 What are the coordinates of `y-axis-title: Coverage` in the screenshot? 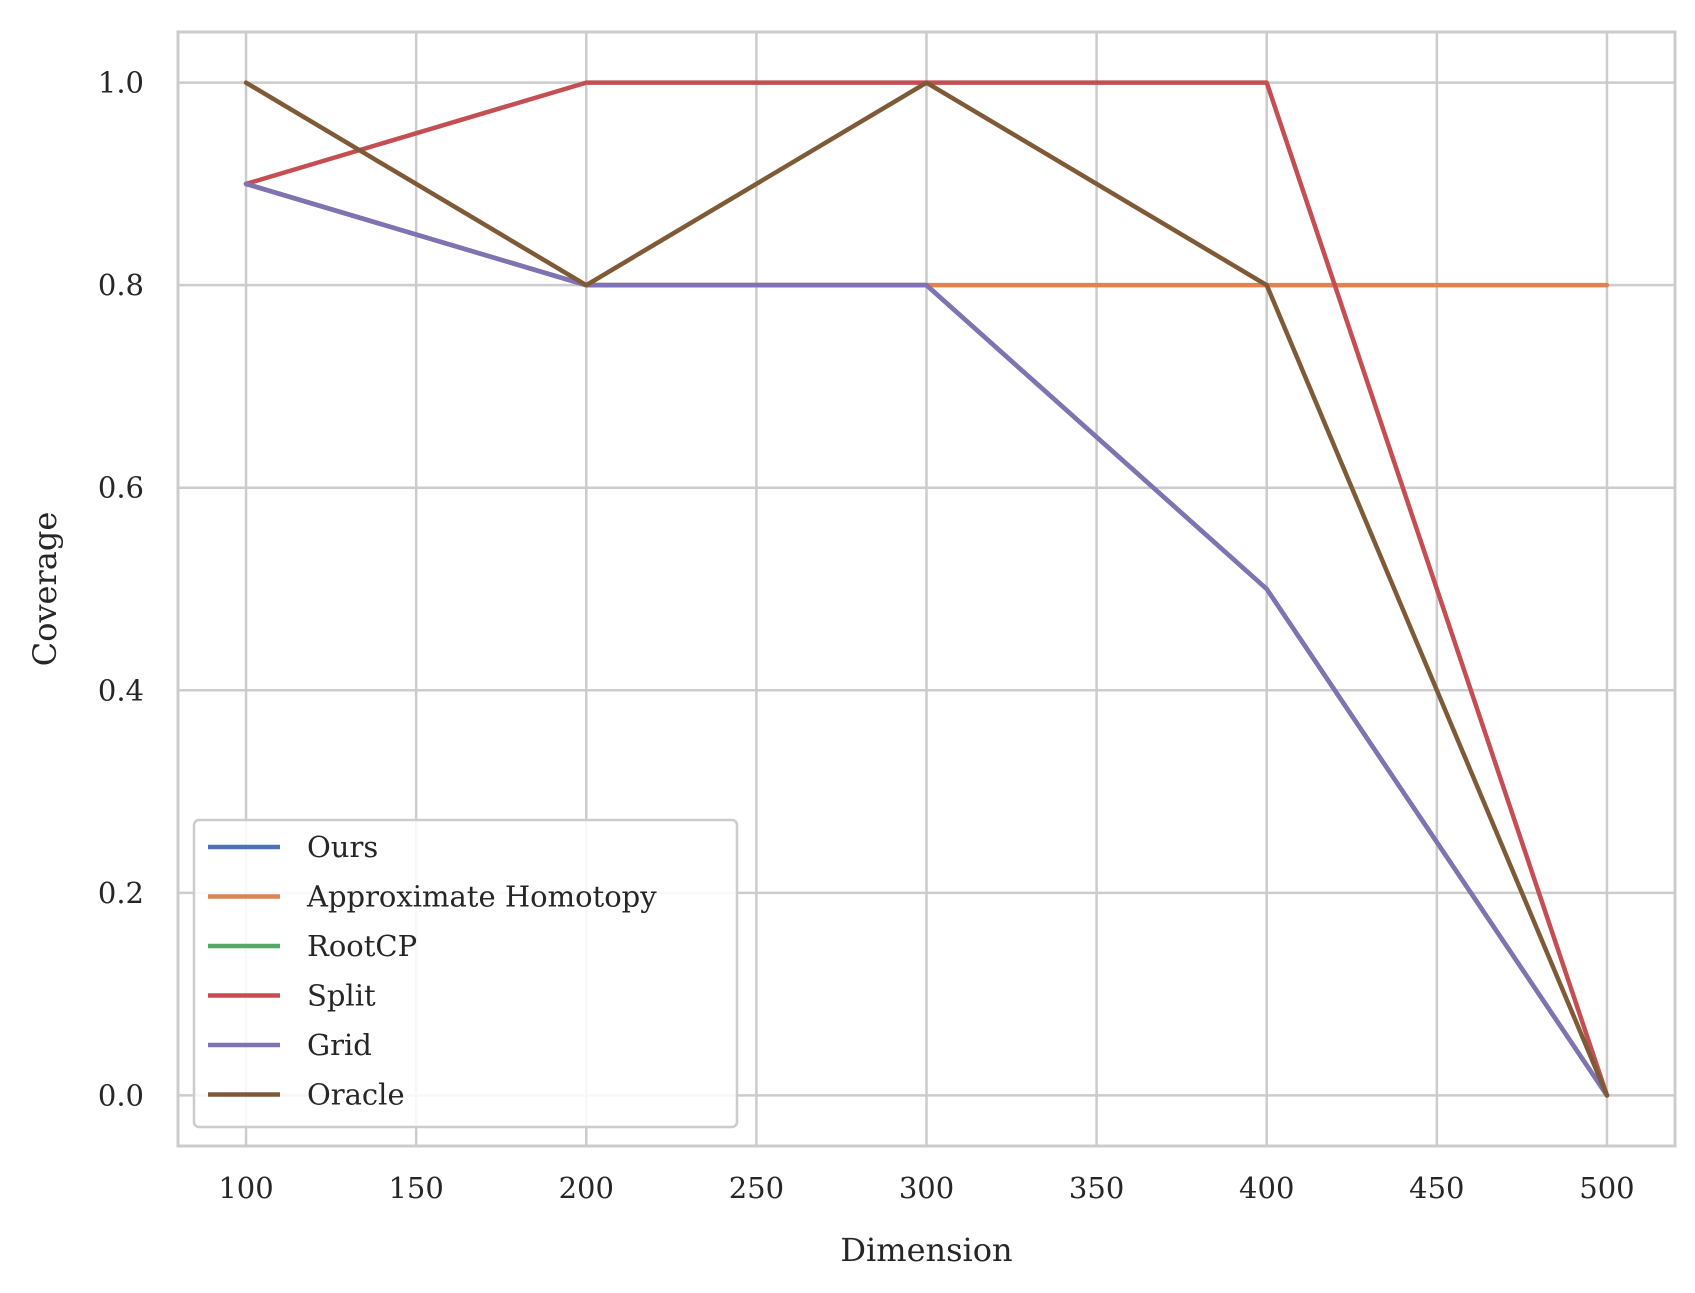 It's located at (45, 589).